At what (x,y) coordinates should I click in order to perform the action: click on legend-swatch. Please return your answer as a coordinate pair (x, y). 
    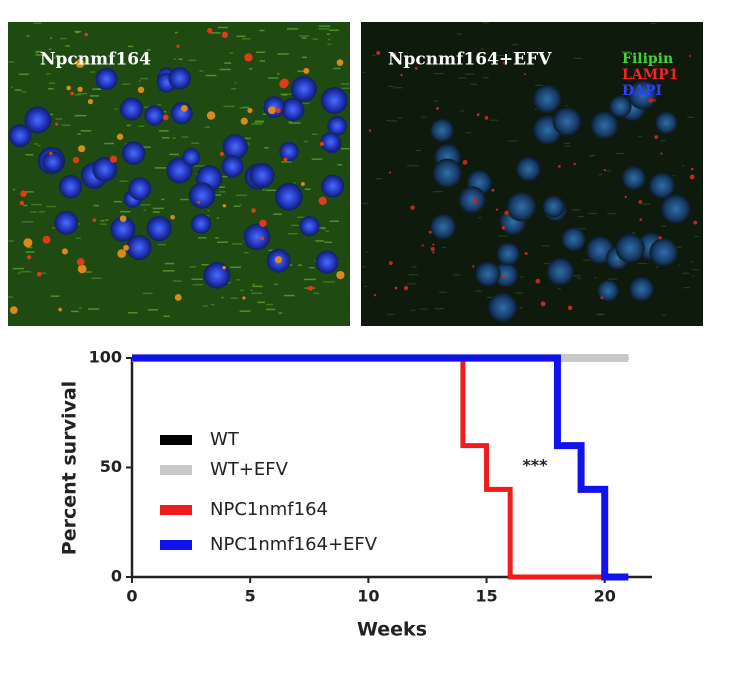
    Looking at the image, I should click on (176, 510).